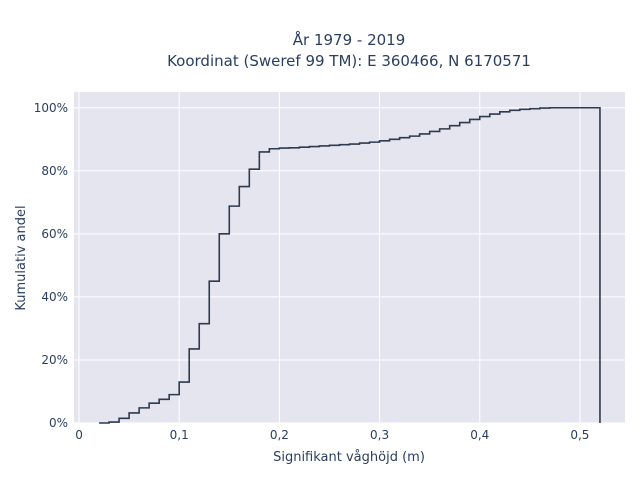  Describe the element at coordinates (479, 435) in the screenshot. I see `x-tick-label: 0,4` at that location.